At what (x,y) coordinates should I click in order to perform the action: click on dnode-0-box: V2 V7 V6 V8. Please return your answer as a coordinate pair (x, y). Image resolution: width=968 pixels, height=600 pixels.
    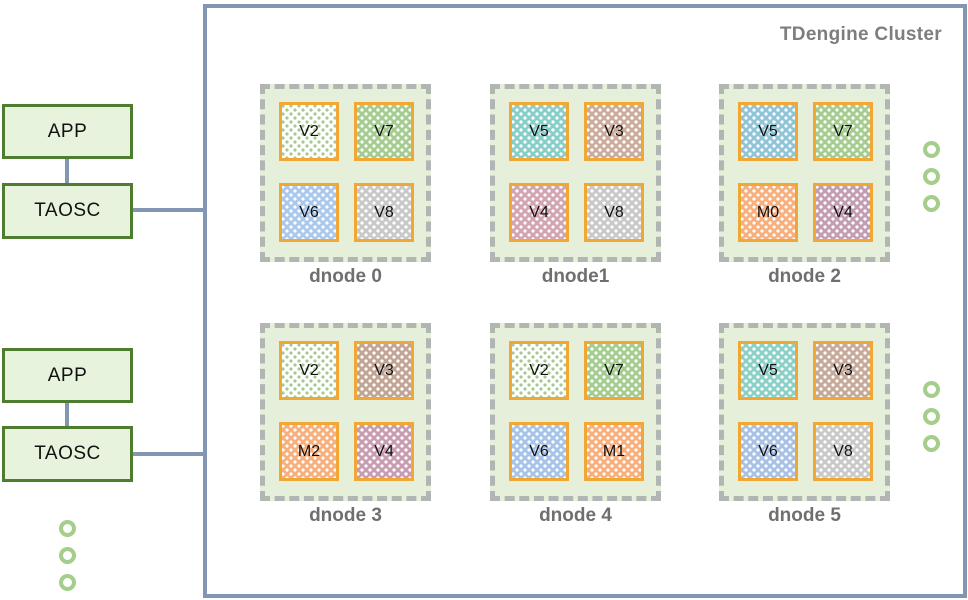
    Looking at the image, I should click on (345, 173).